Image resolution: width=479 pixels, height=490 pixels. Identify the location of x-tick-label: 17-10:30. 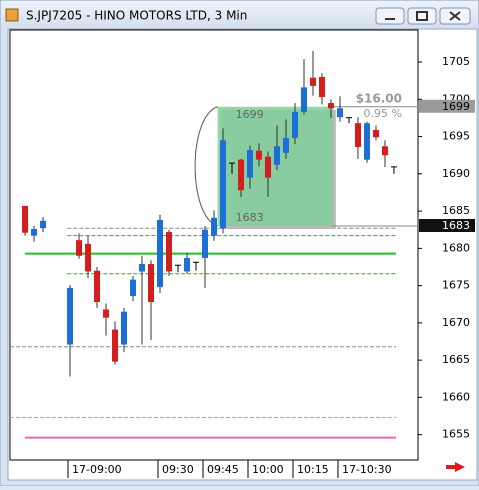
(367, 469).